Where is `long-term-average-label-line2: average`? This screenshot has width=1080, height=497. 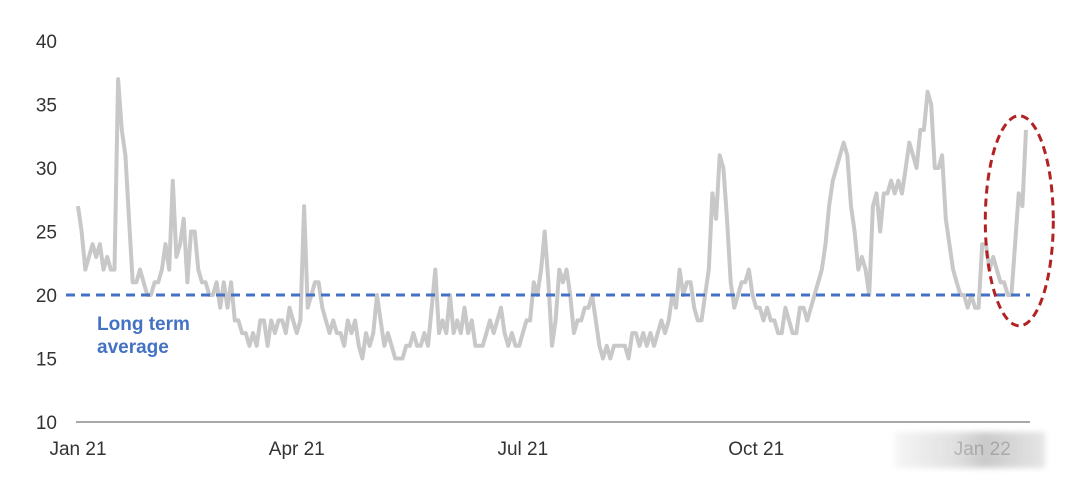 long-term-average-label-line2: average is located at coordinates (133, 347).